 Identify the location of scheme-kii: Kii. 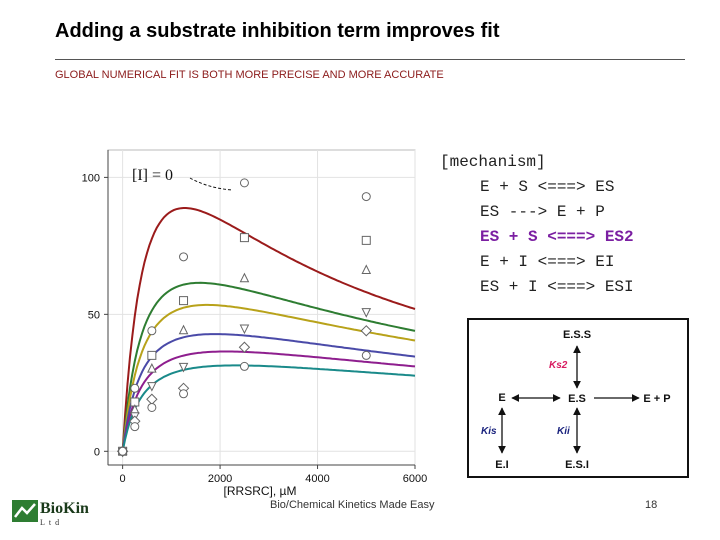
(563, 431).